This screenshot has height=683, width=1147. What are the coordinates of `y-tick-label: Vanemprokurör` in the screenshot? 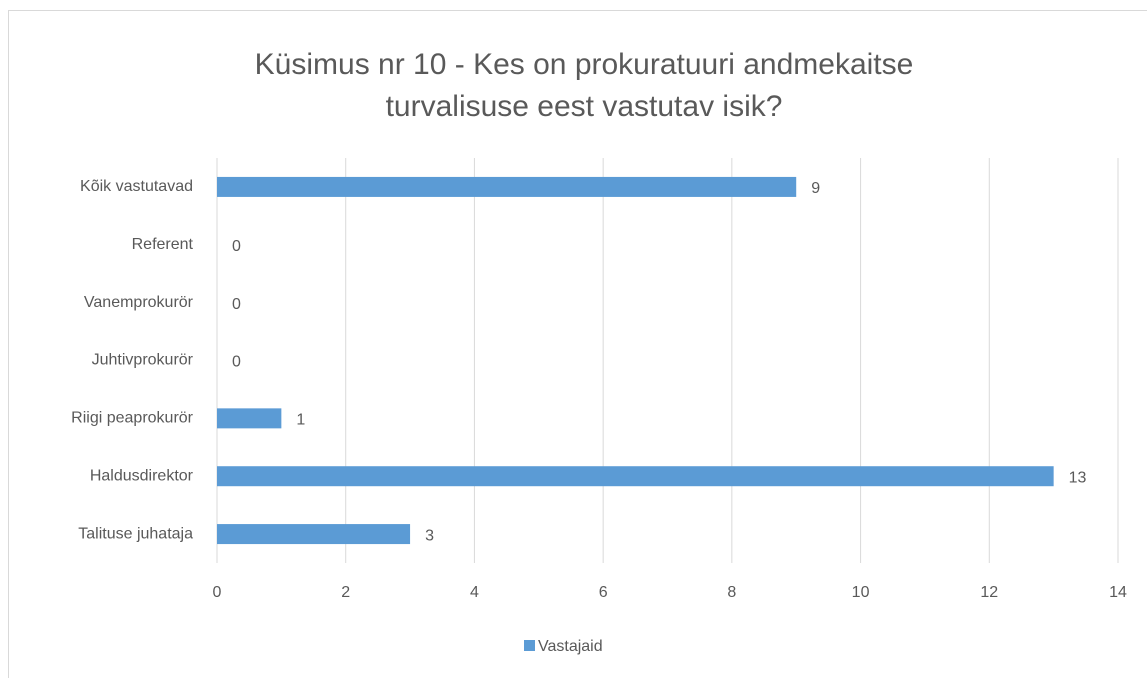 It's located at (139, 302).